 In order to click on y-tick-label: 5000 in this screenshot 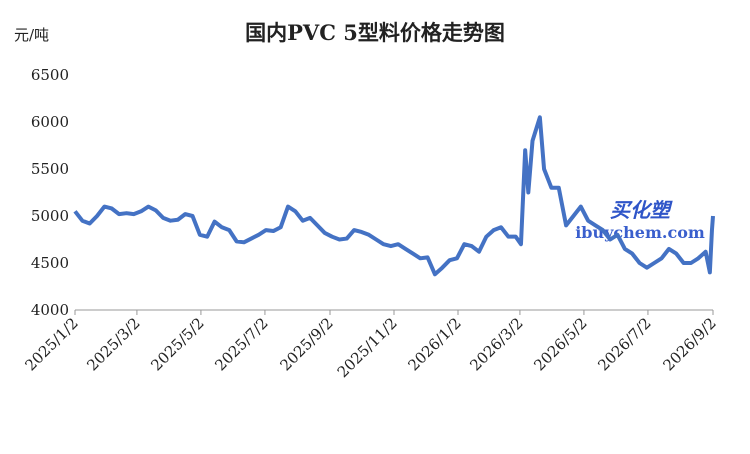, I will do `click(50, 216)`.